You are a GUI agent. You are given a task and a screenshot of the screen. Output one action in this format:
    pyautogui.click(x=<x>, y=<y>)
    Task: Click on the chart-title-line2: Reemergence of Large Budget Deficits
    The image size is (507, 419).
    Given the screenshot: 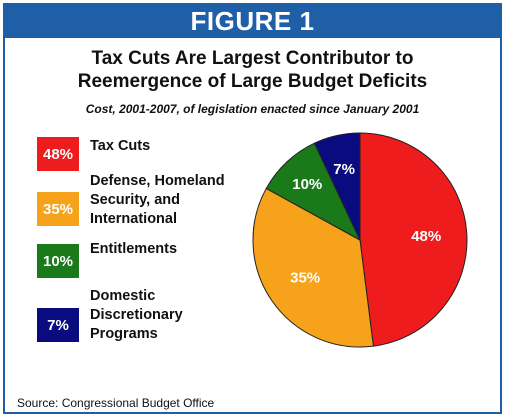 What is the action you would take?
    pyautogui.click(x=252, y=81)
    